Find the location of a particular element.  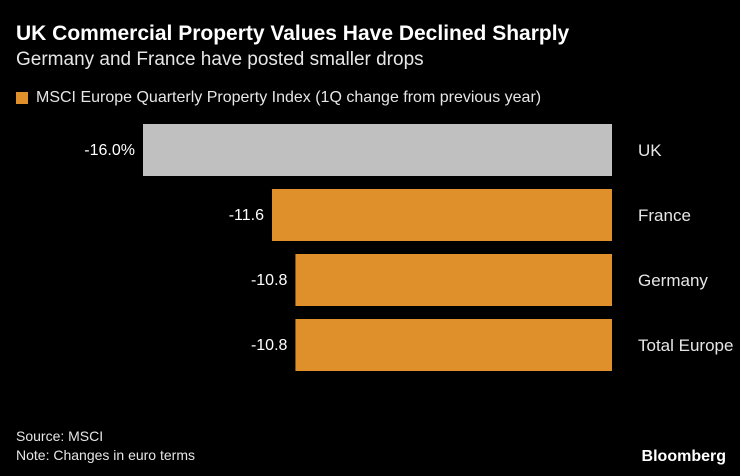

bar-uk is located at coordinates (377, 150).